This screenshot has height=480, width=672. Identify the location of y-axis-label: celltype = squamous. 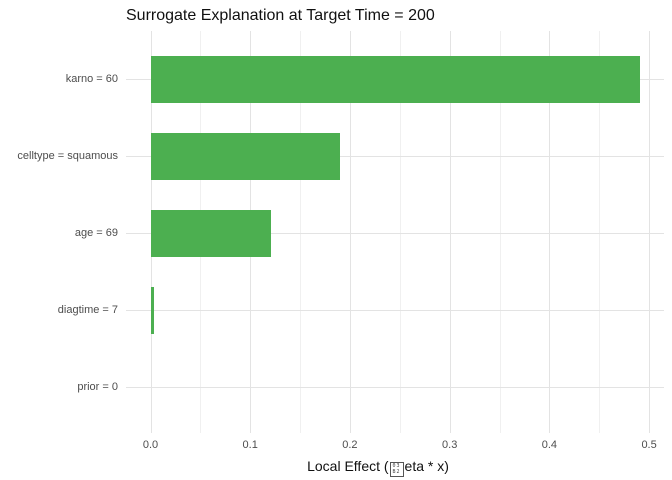
(67, 156).